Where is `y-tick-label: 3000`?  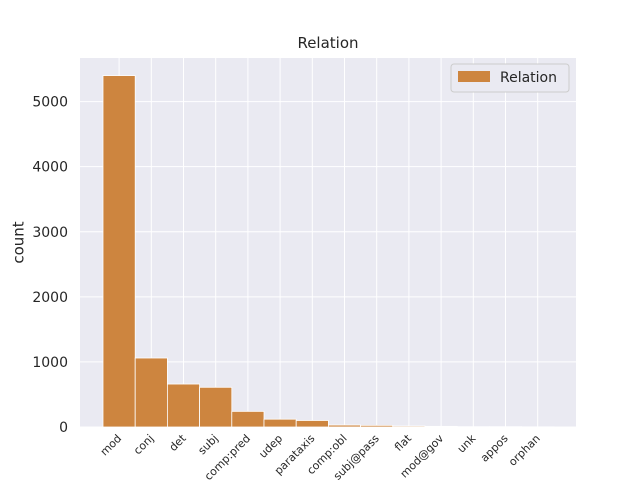
y-tick-label: 3000 is located at coordinates (50, 233).